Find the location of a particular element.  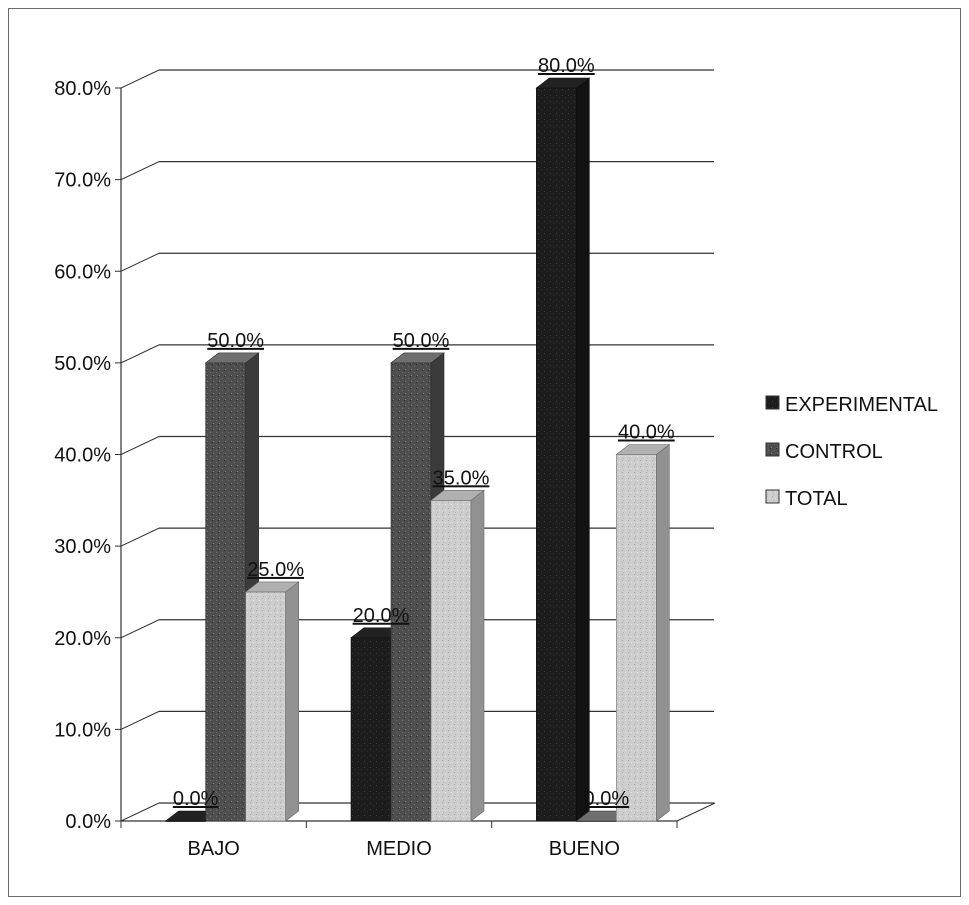

data-label: 35.0% is located at coordinates (461, 478).